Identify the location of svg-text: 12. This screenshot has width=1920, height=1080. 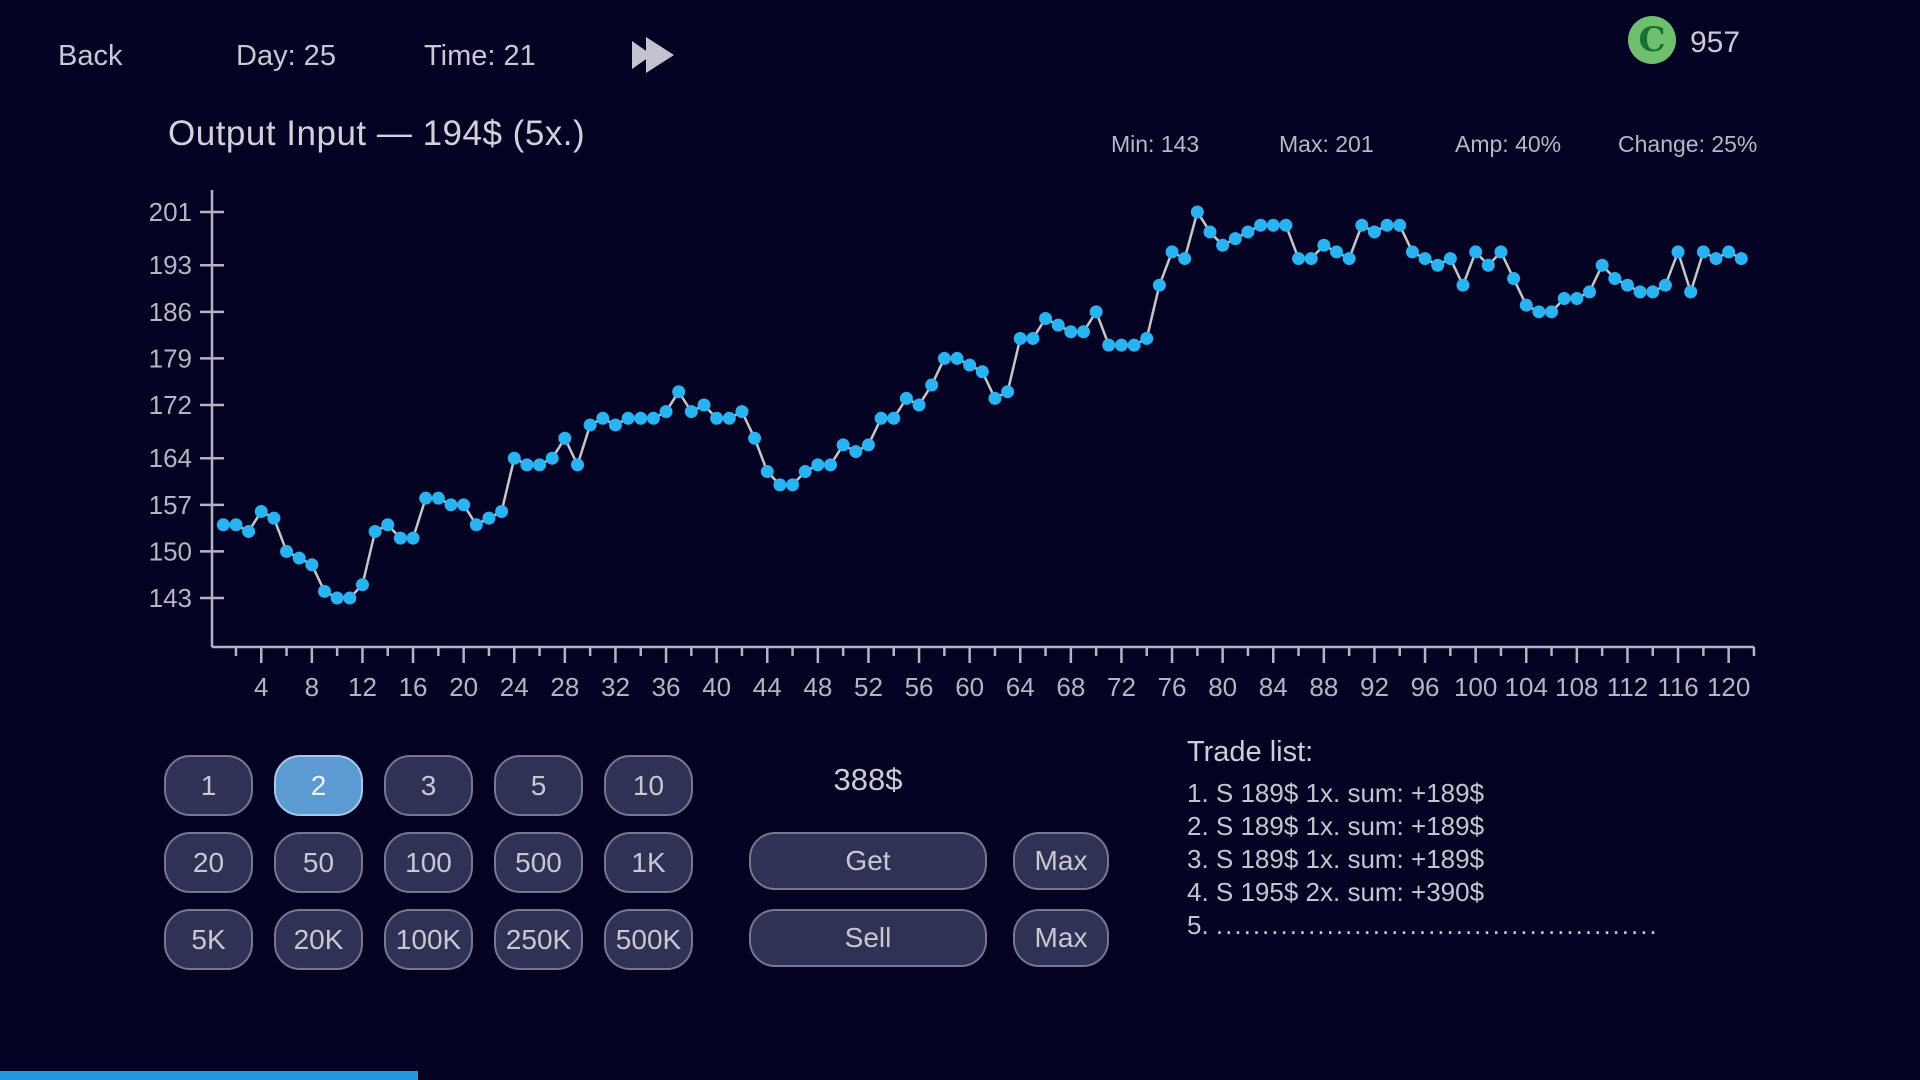
(362, 687).